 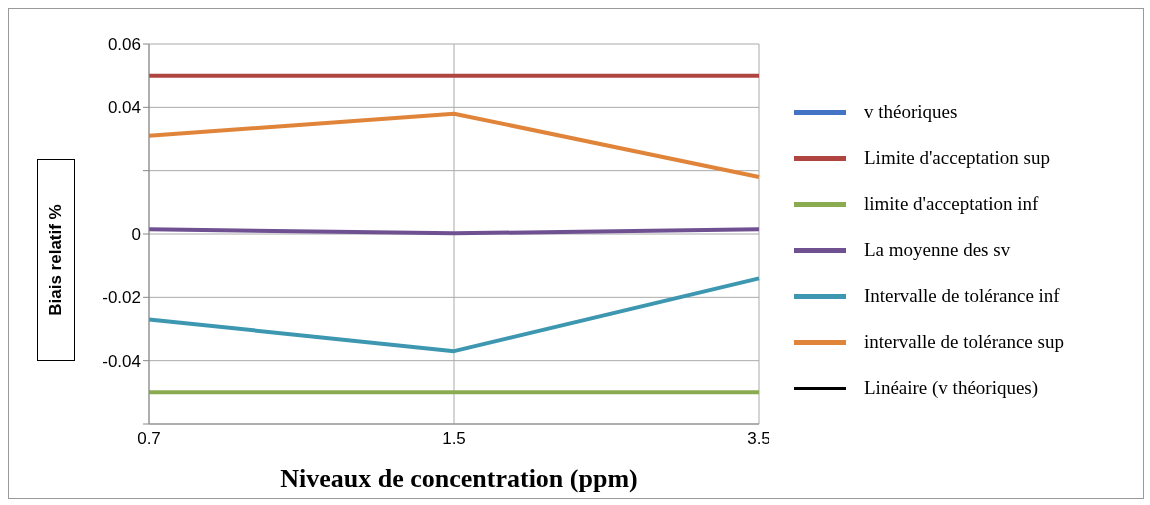 What do you see at coordinates (121, 361) in the screenshot?
I see `y-tick-label: -0.04` at bounding box center [121, 361].